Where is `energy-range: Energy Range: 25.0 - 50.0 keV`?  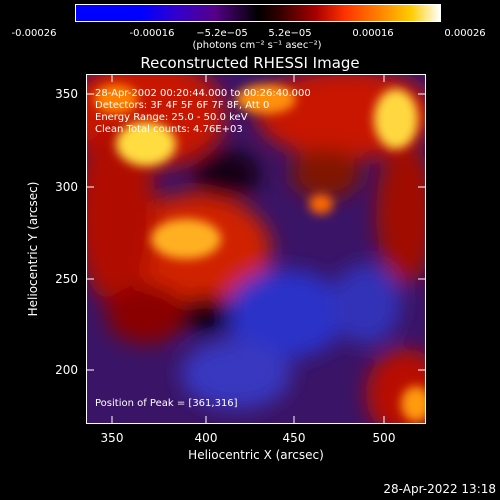
energy-range: Energy Range: 25.0 - 50.0 keV is located at coordinates (171, 117).